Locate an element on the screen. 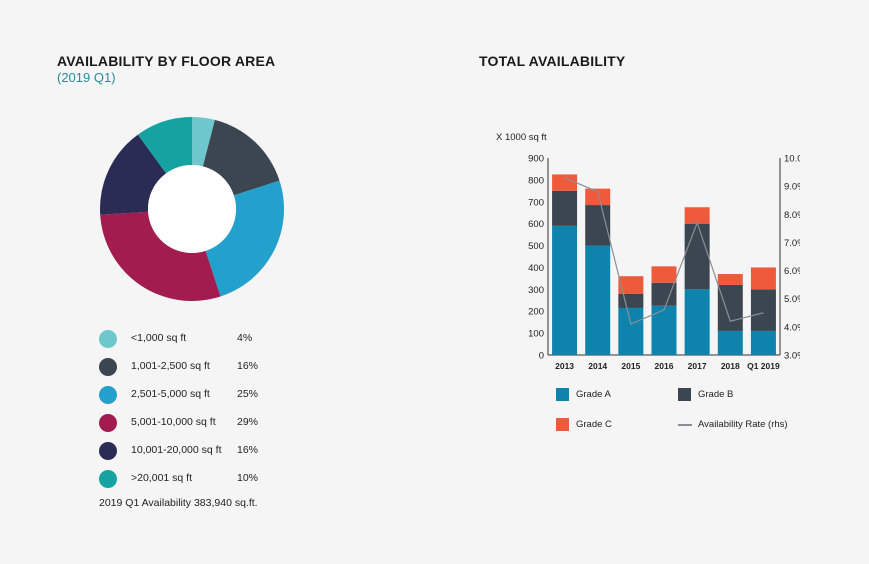  y-tick-label: 300 is located at coordinates (536, 290).